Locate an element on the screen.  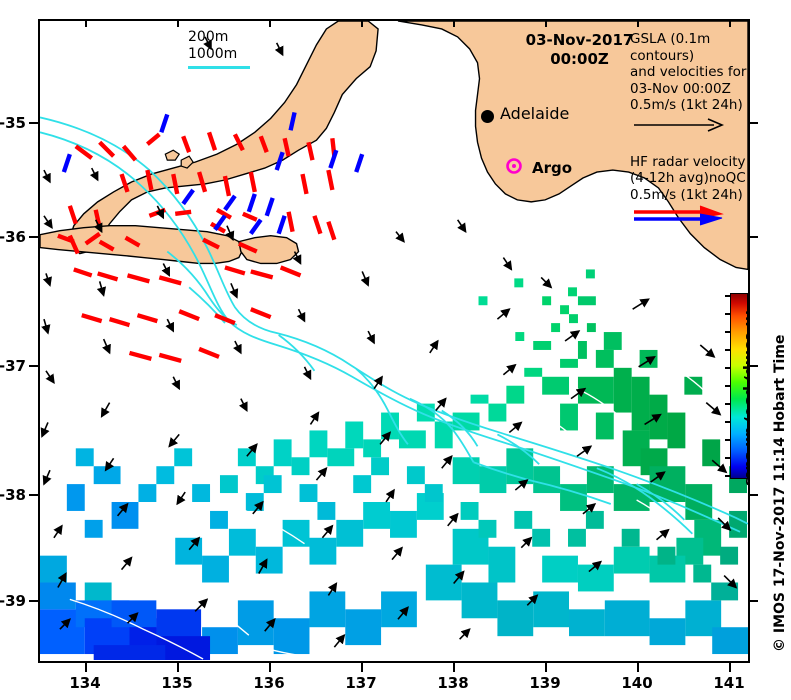
argo-float-label: Argo is located at coordinates (552, 168).